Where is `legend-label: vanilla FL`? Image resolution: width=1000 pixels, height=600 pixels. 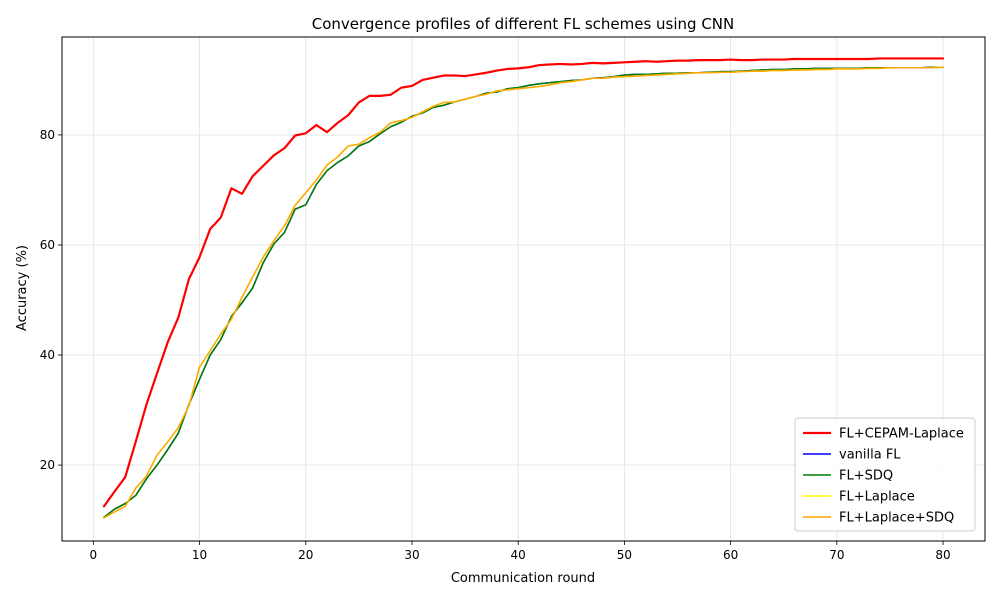
legend-label: vanilla FL is located at coordinates (870, 455).